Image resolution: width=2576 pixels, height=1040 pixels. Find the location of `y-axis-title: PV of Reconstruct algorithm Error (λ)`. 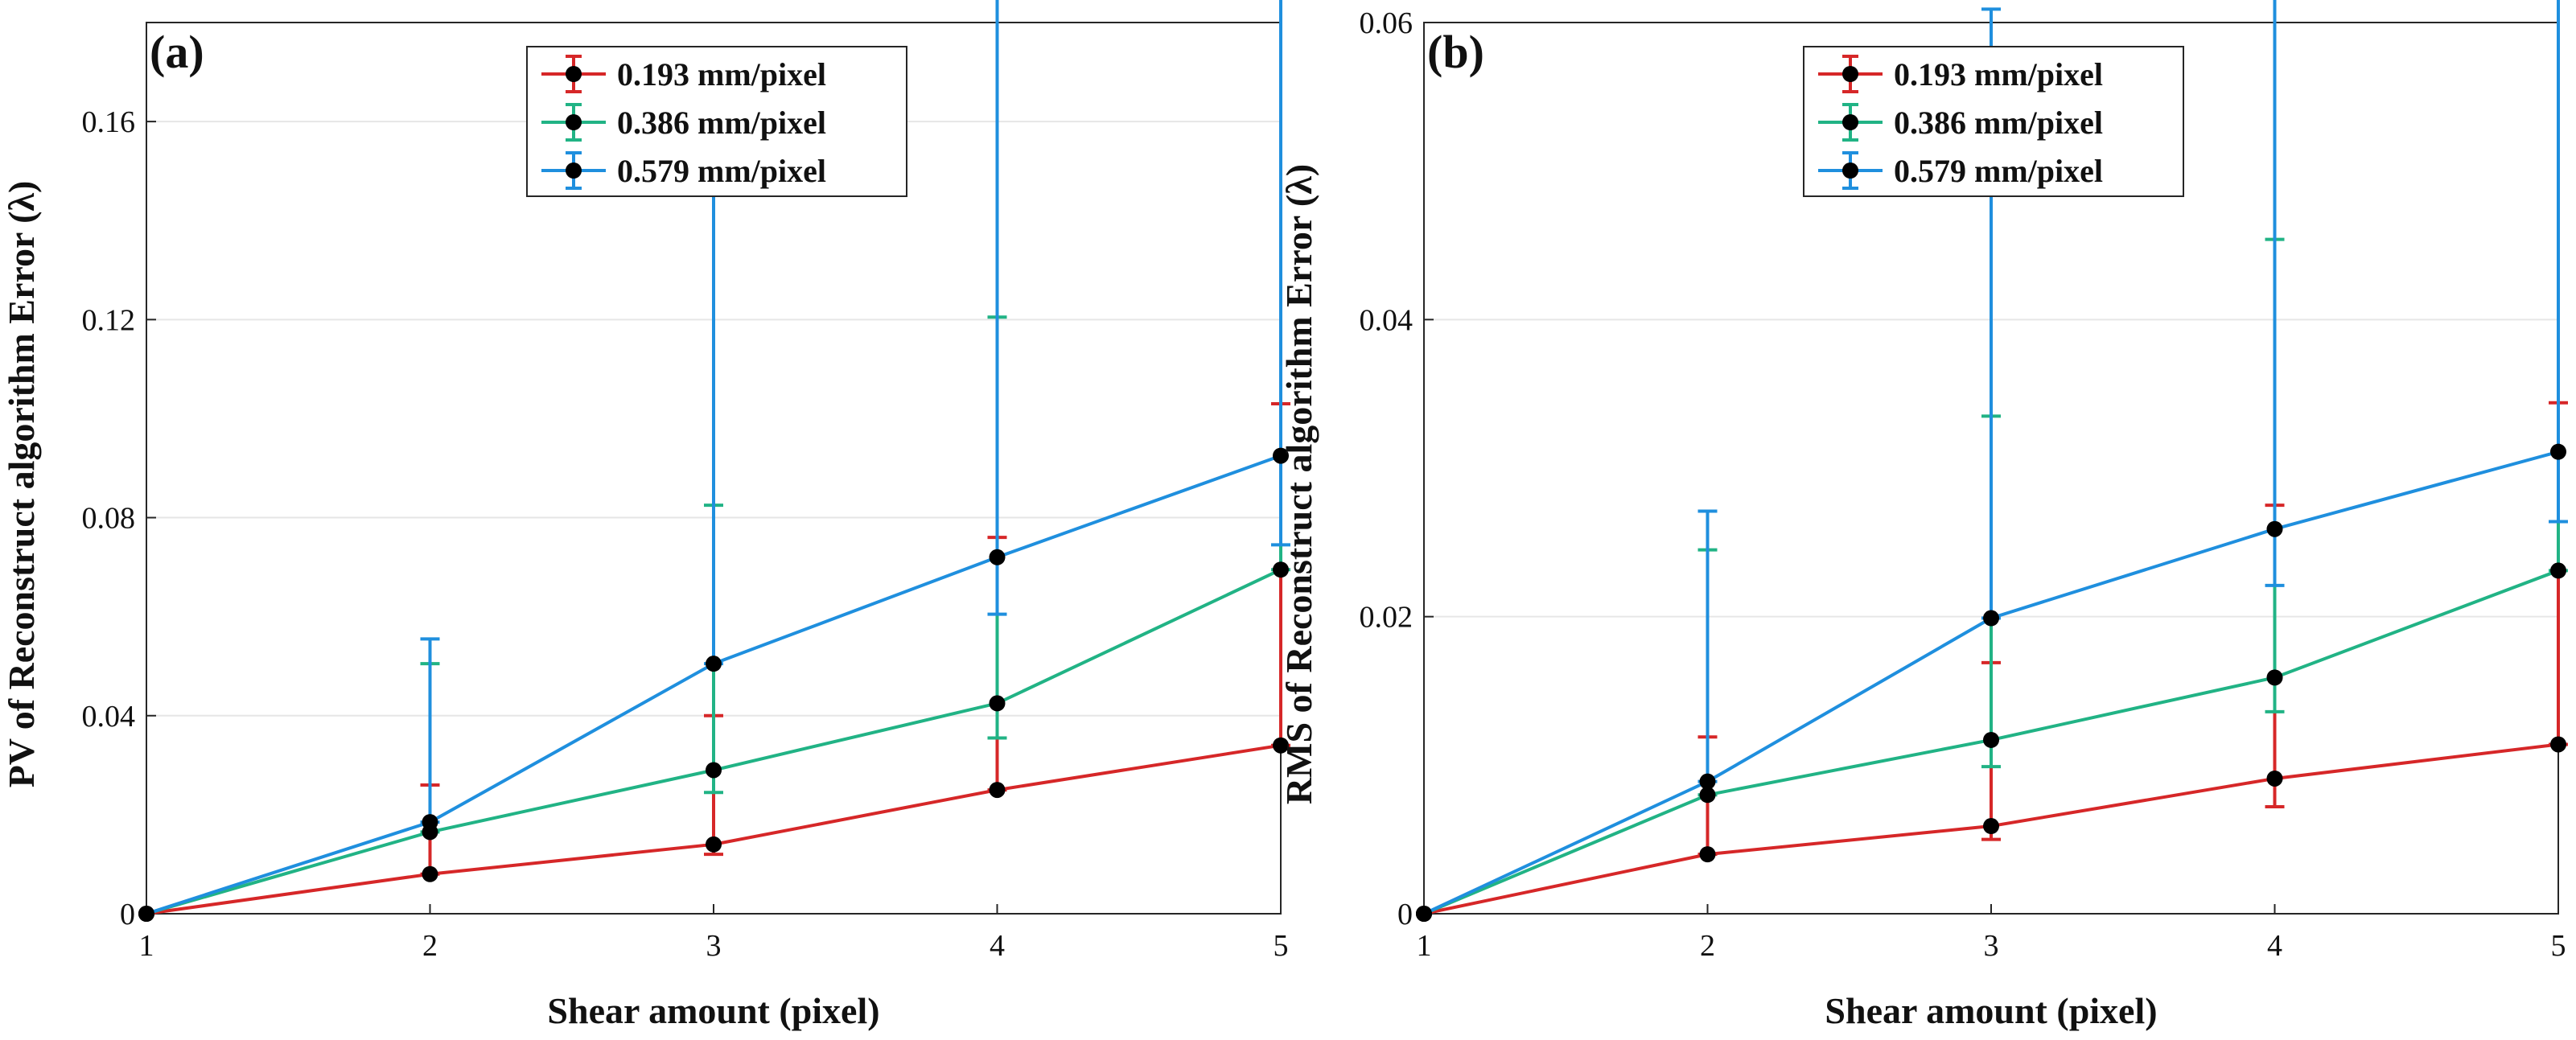

y-axis-title: PV of Reconstruct algorithm Error (λ) is located at coordinates (21, 485).